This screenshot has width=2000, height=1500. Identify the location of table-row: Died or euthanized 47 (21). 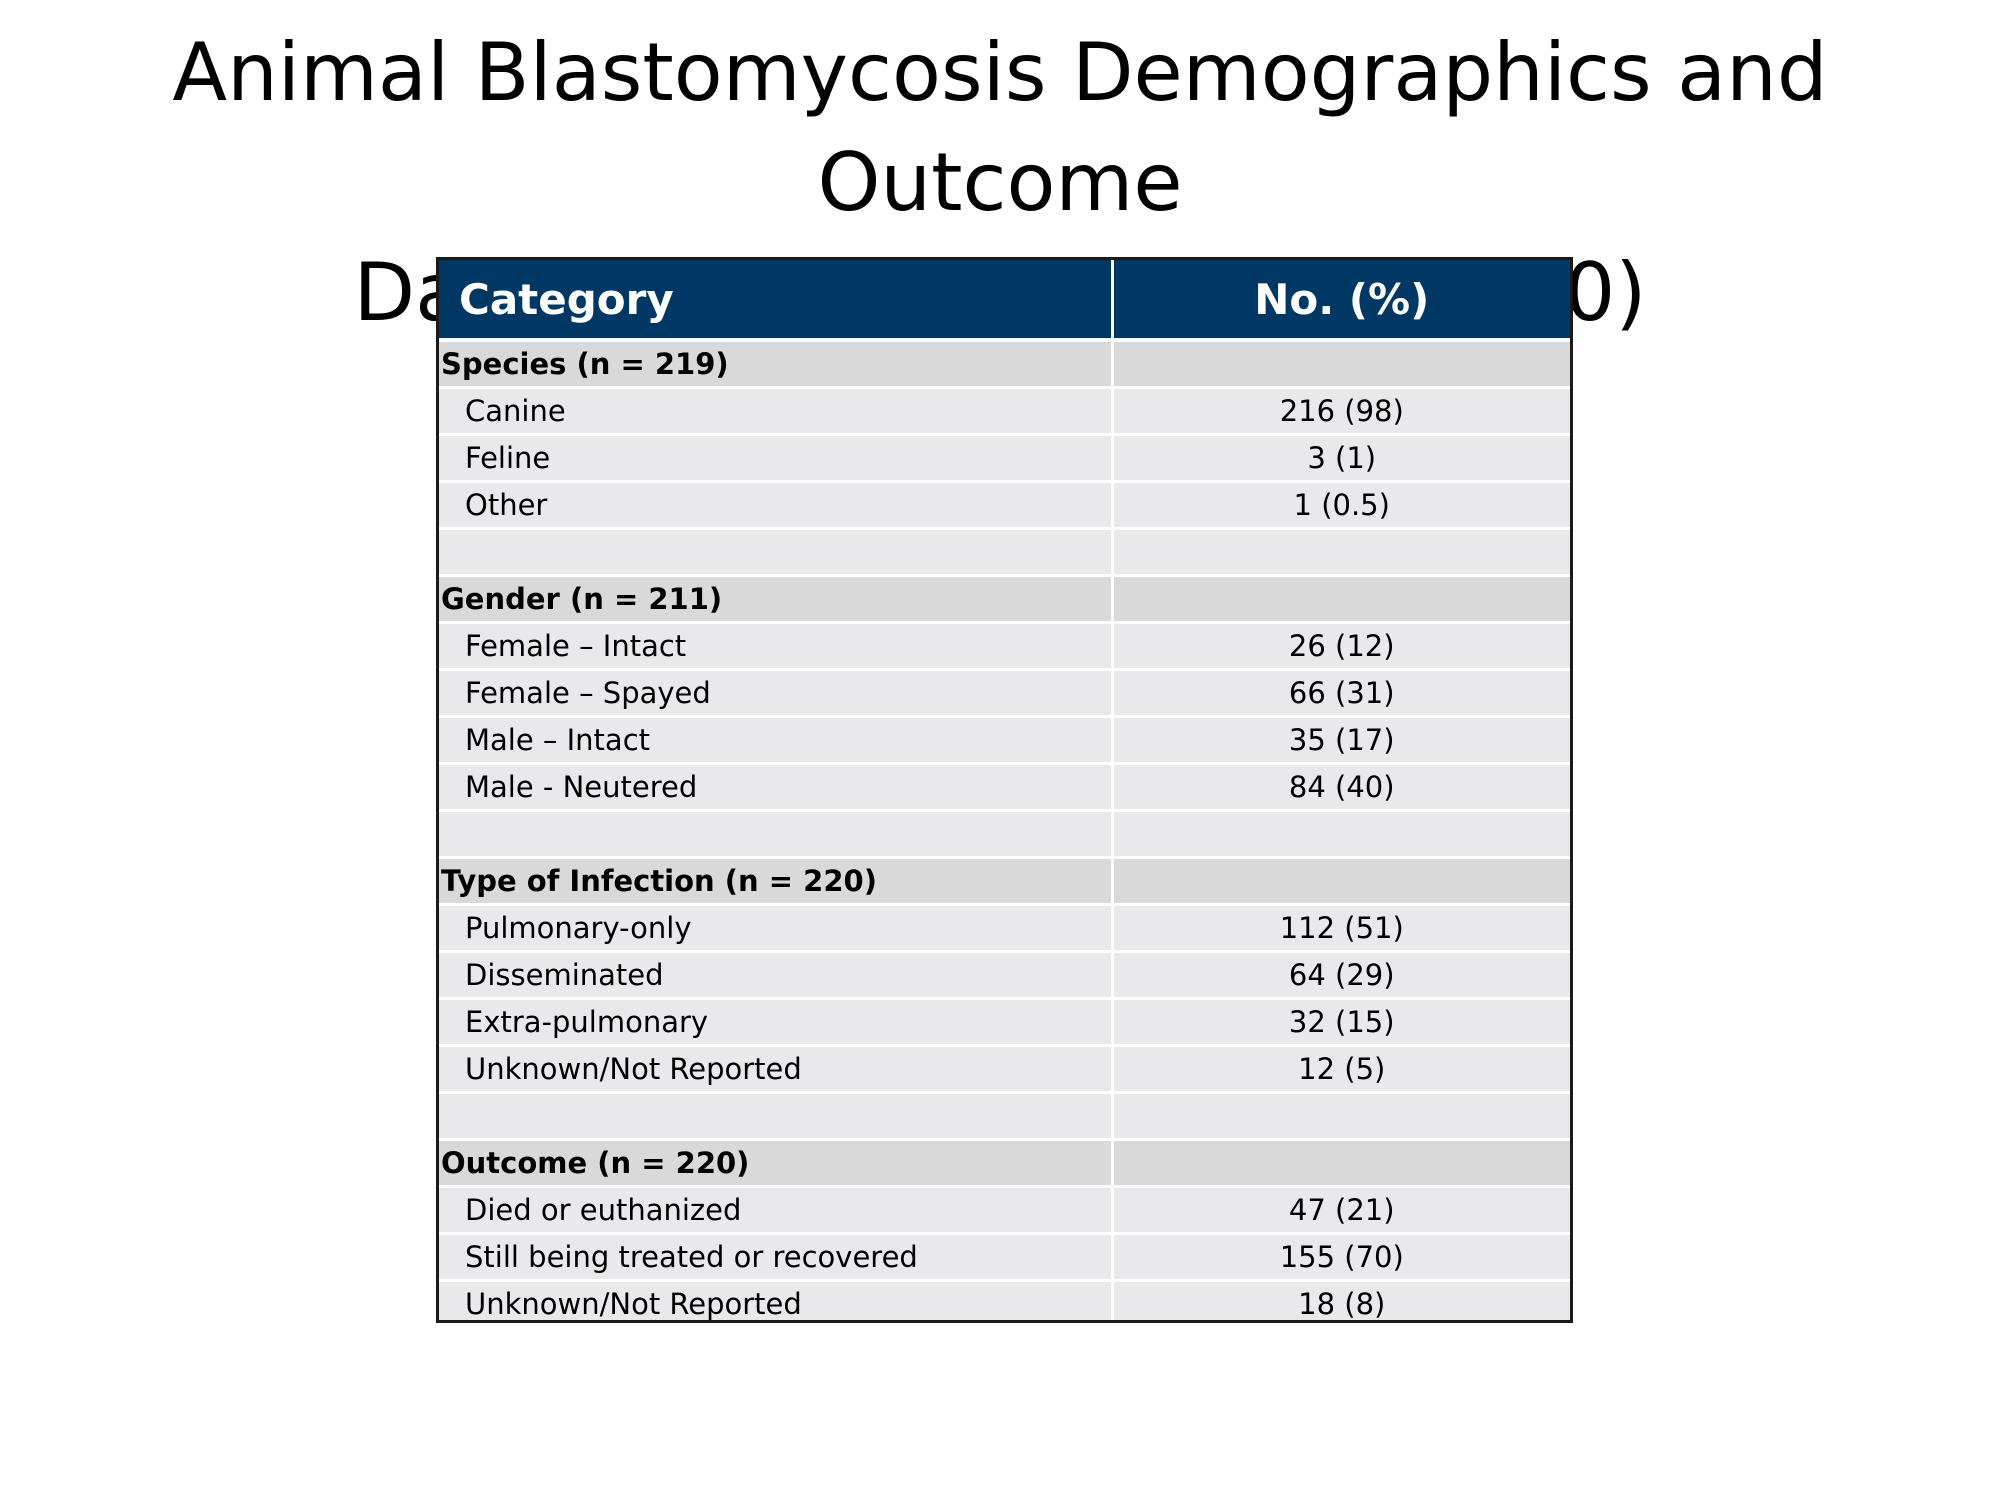
(1004, 1210).